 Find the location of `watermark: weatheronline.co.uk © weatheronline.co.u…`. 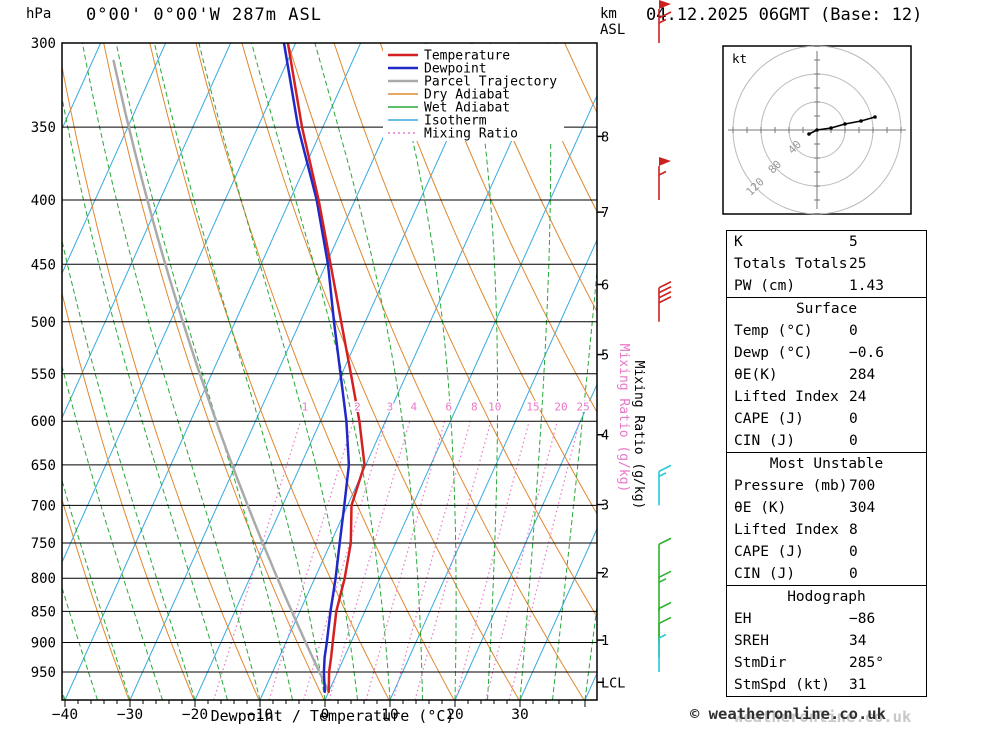

watermark: weatheronline.co.uk © weatheronline.co.u… is located at coordinates (842, 718).